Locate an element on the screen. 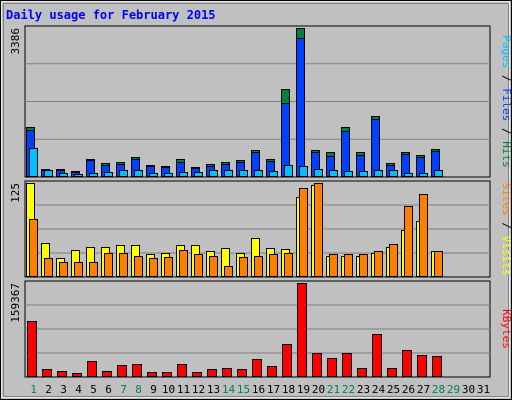 The width and height of the screenshot is (512, 400). x-tick-label: 4 is located at coordinates (78, 389).